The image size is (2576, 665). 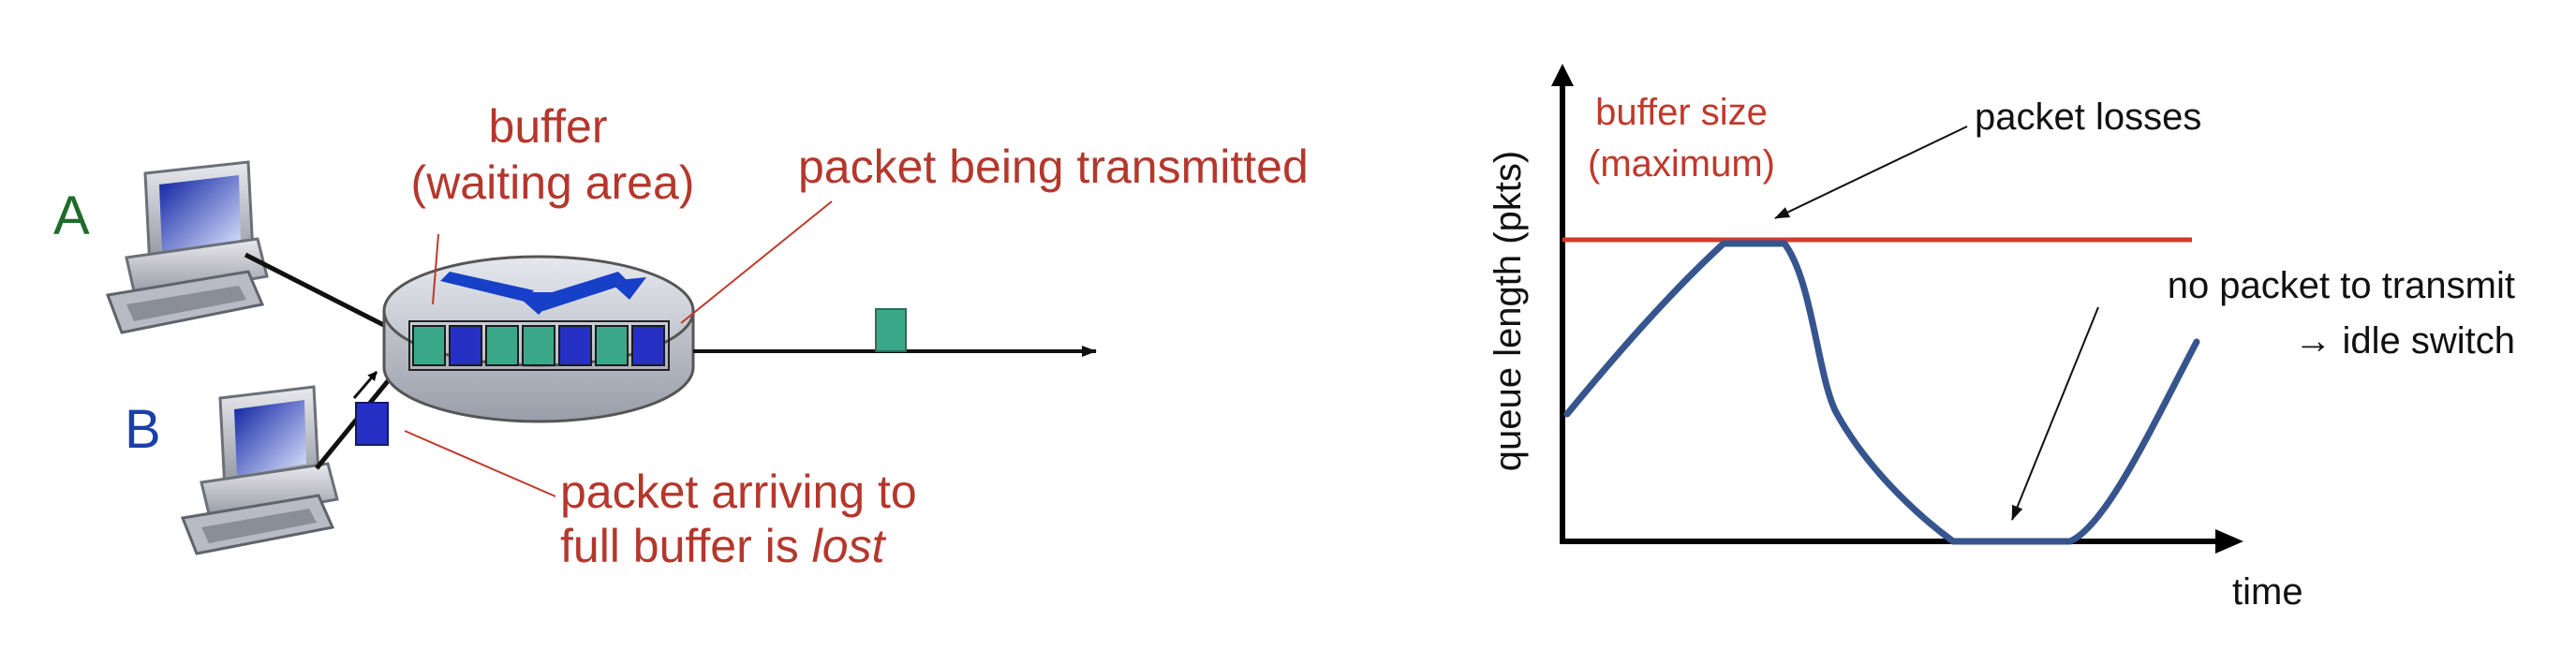 I want to click on router-arrows-icon, so click(x=543, y=293).